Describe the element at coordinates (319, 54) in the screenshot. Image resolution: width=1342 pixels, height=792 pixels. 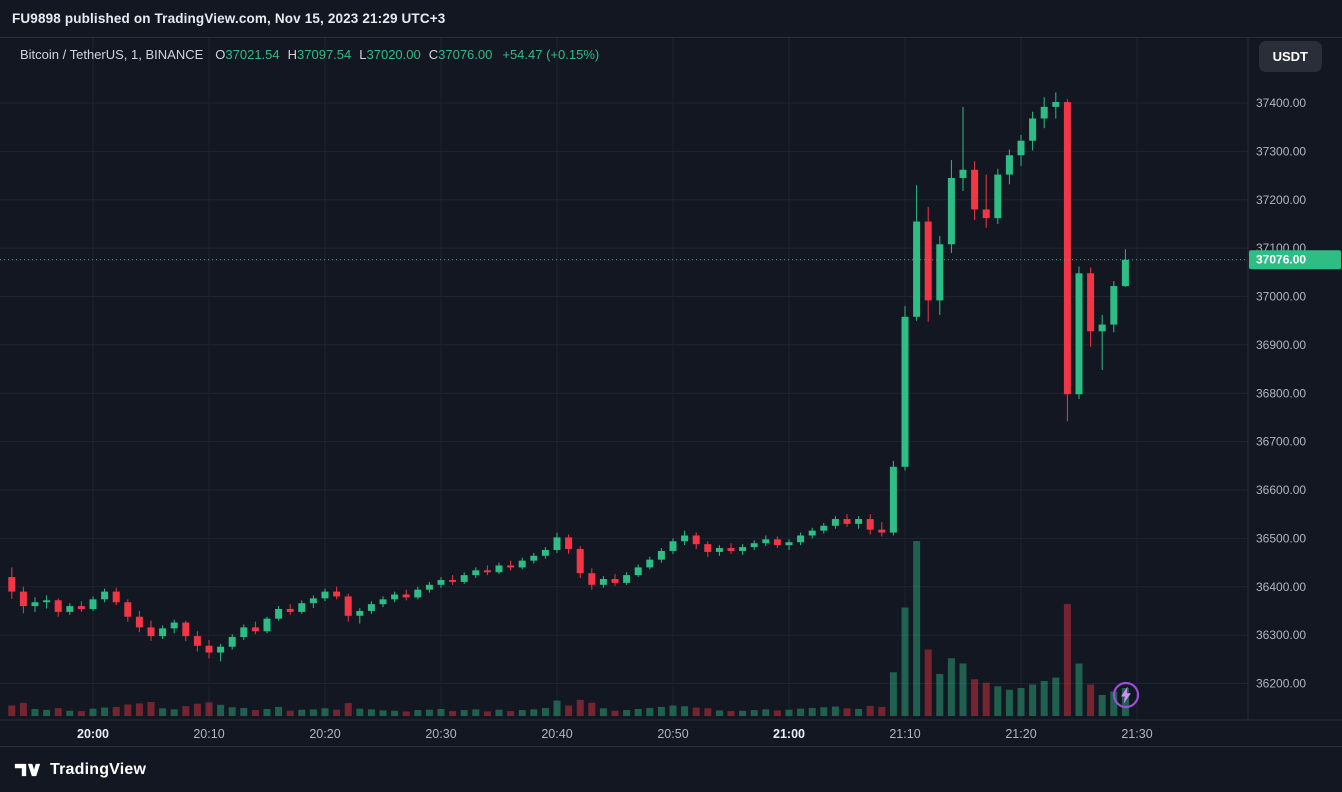
I see `ohlc-high: H37097.54` at that location.